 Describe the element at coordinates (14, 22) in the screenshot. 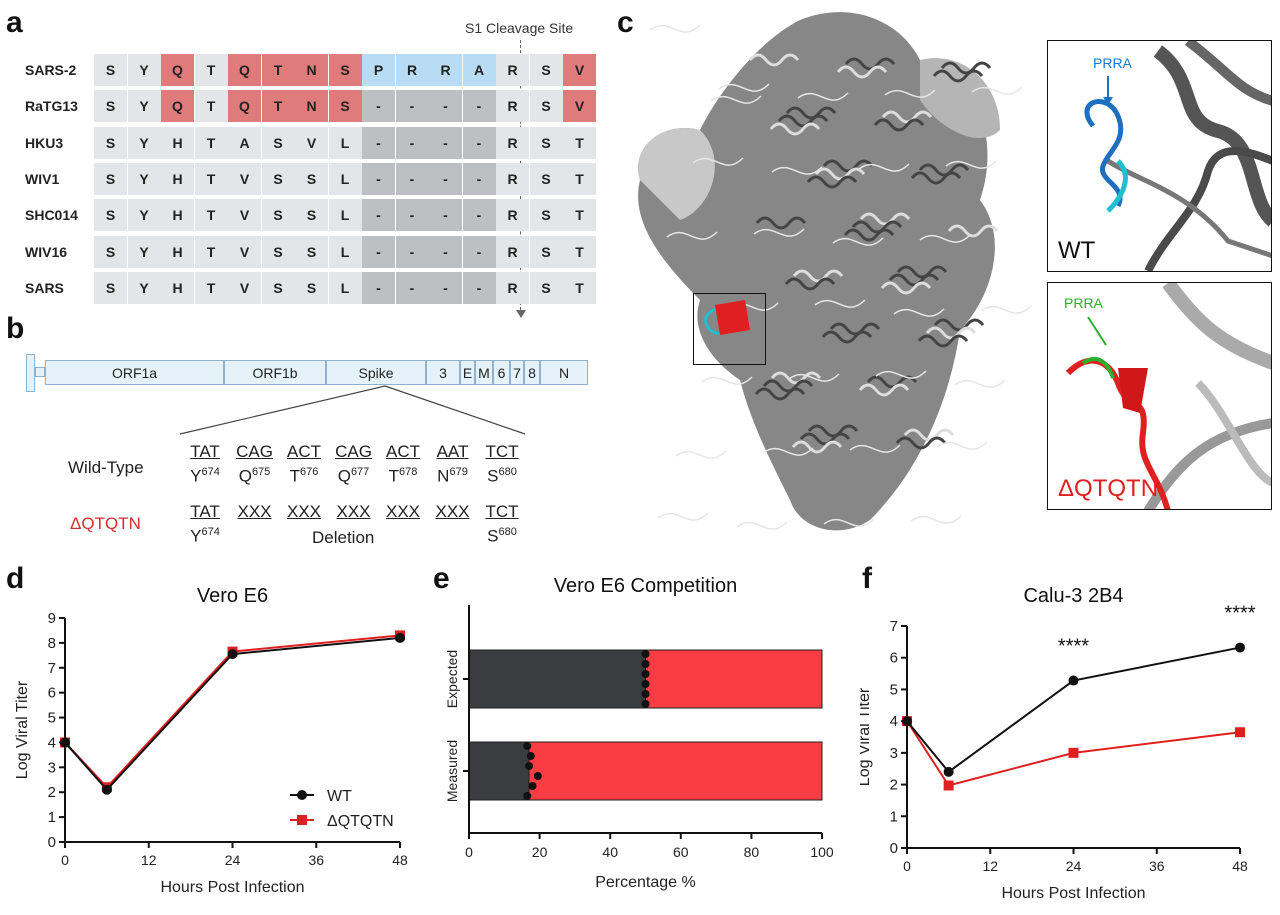

I see `panel-label-a: a` at that location.